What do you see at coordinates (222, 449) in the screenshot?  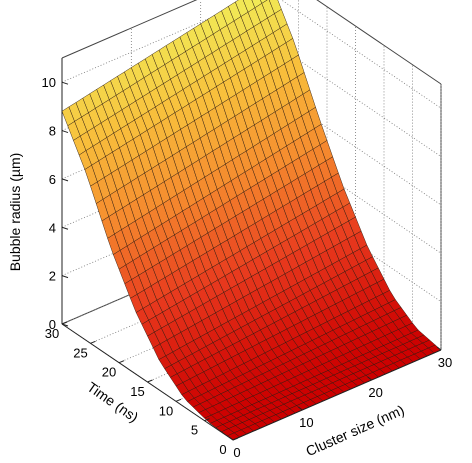 I see `y-tick-label: 0` at bounding box center [222, 449].